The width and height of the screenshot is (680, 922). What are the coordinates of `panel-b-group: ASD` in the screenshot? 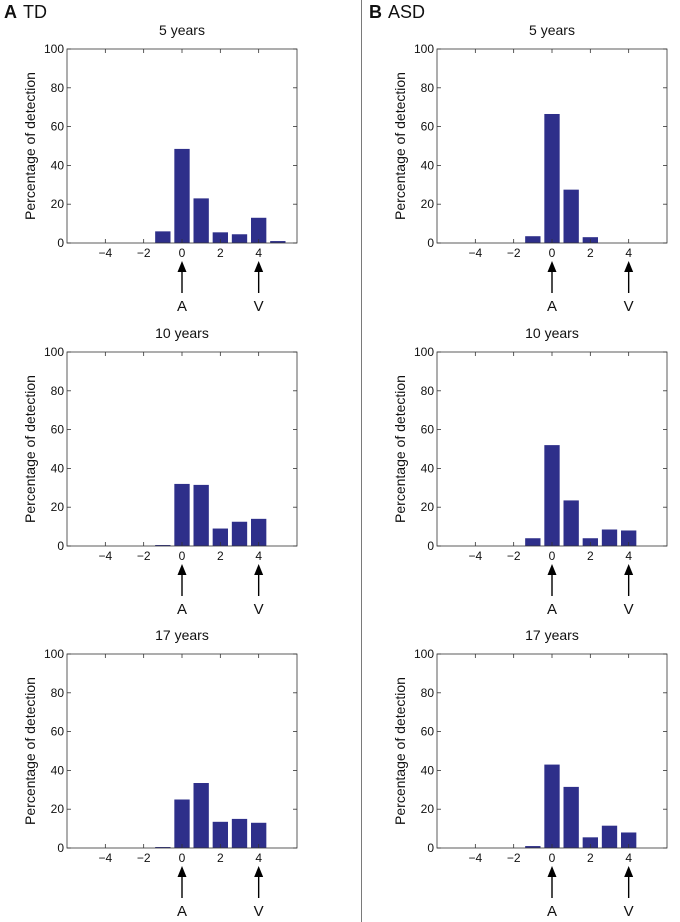 It's located at (407, 12).